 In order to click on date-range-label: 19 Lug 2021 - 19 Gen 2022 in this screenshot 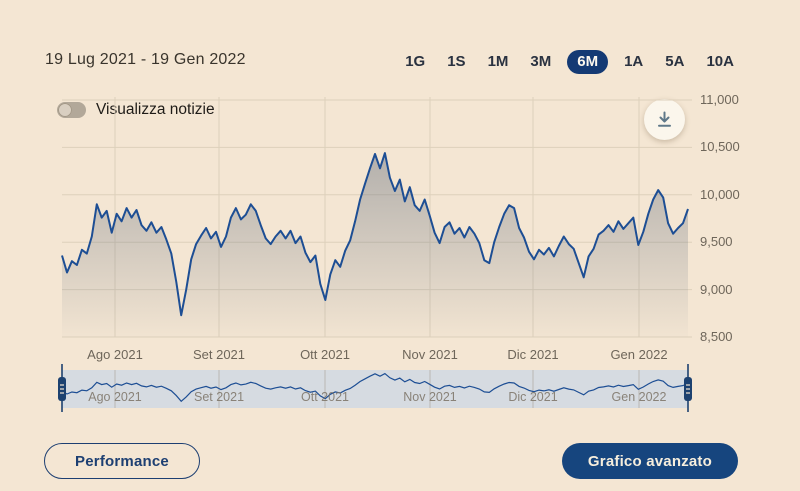, I will do `click(145, 59)`.